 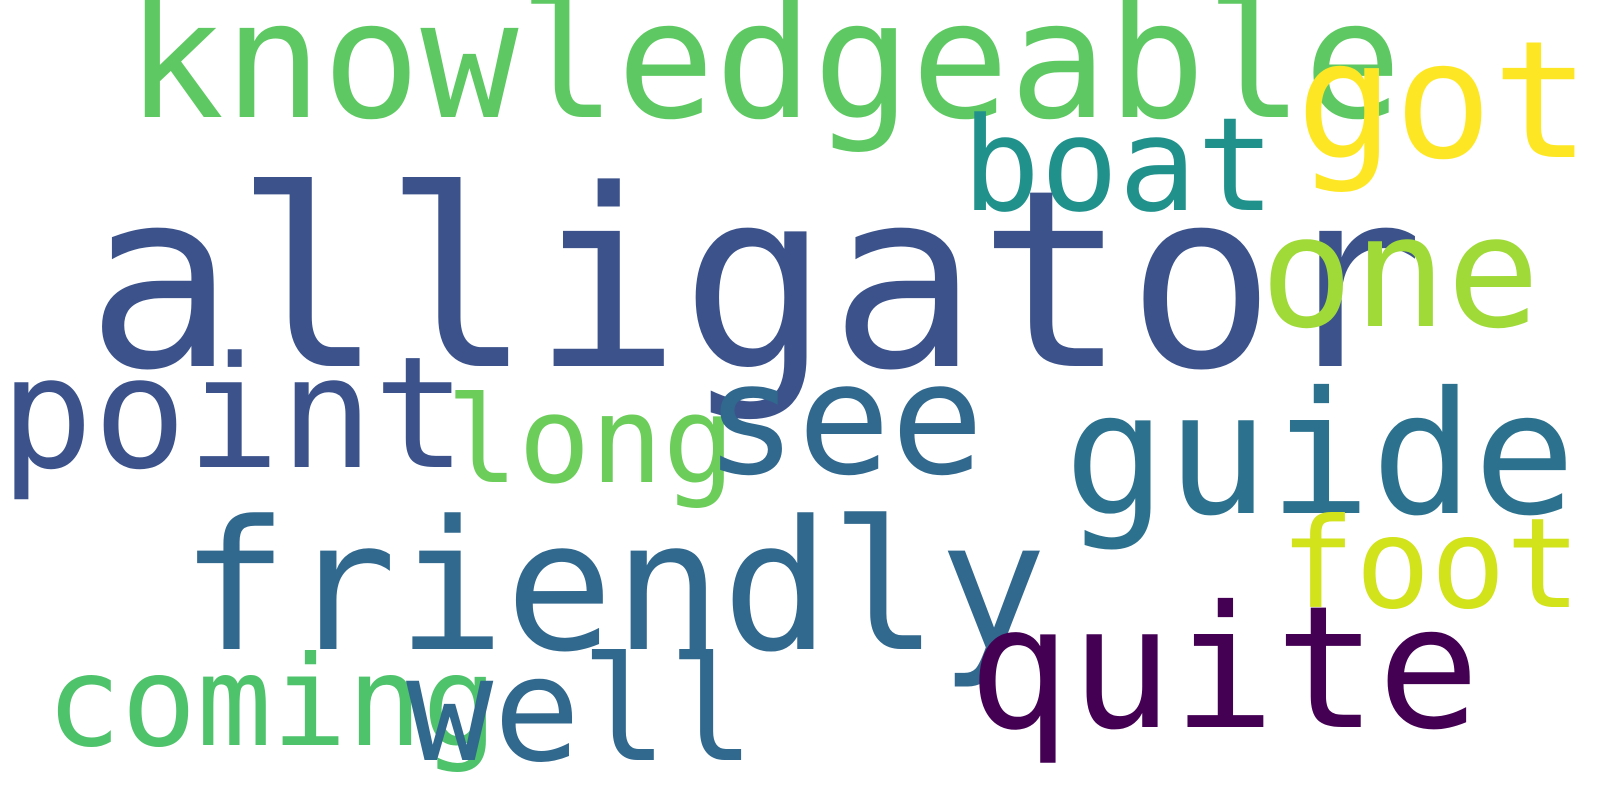 I want to click on word-got: got, so click(x=1443, y=101).